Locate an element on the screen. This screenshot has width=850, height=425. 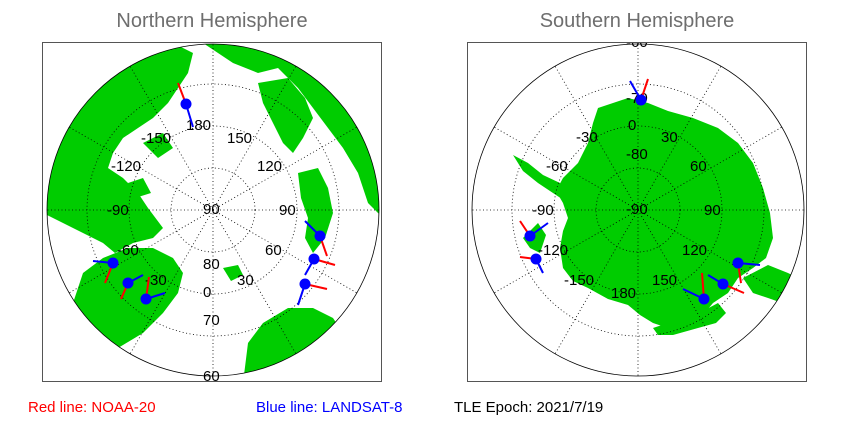
south-lon-label: -150 is located at coordinates (579, 280).